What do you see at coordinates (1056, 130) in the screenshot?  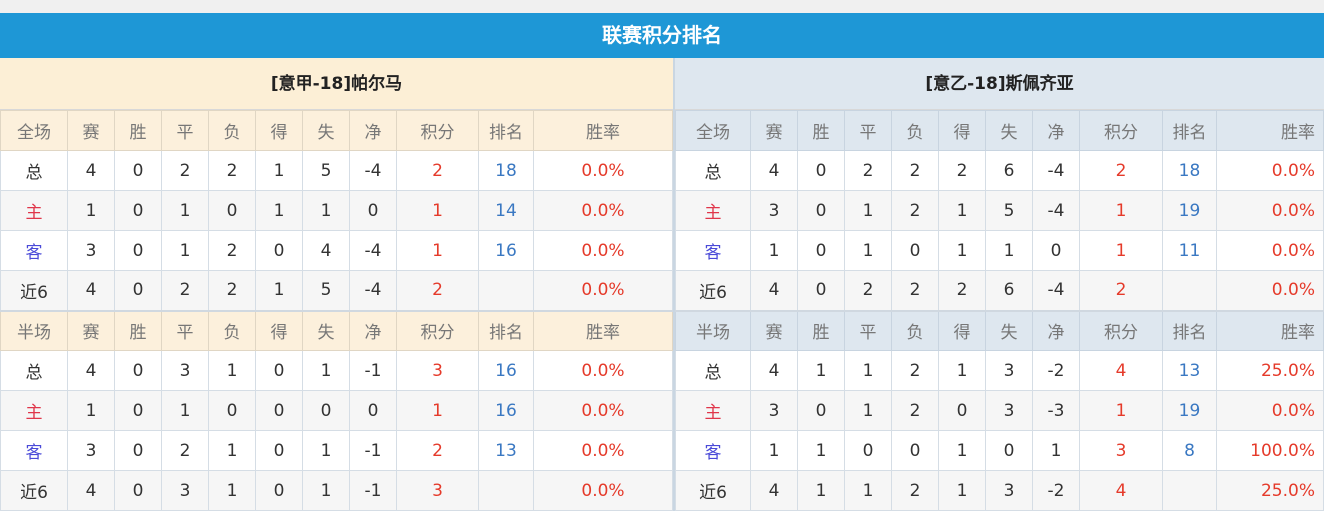 I see `col-header-goal-diff: 净` at bounding box center [1056, 130].